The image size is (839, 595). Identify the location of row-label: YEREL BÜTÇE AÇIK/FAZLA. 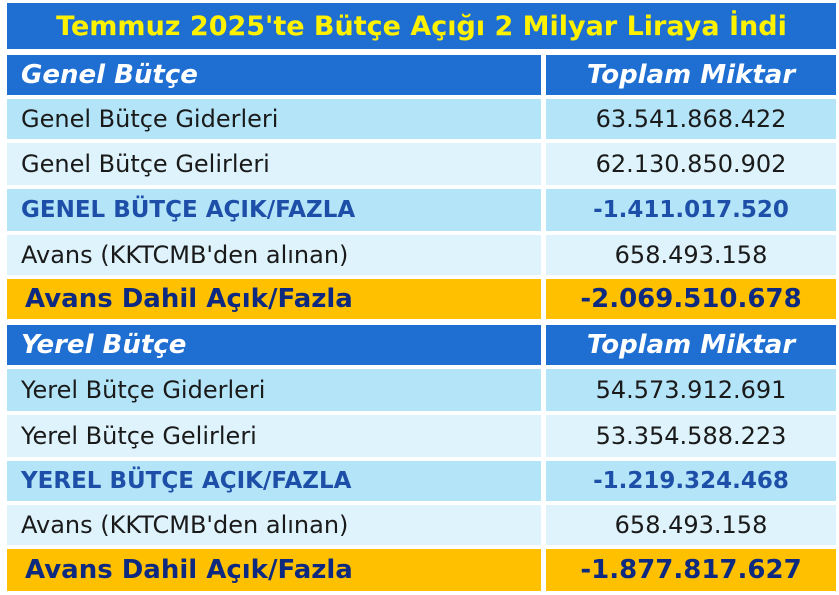
(274, 481).